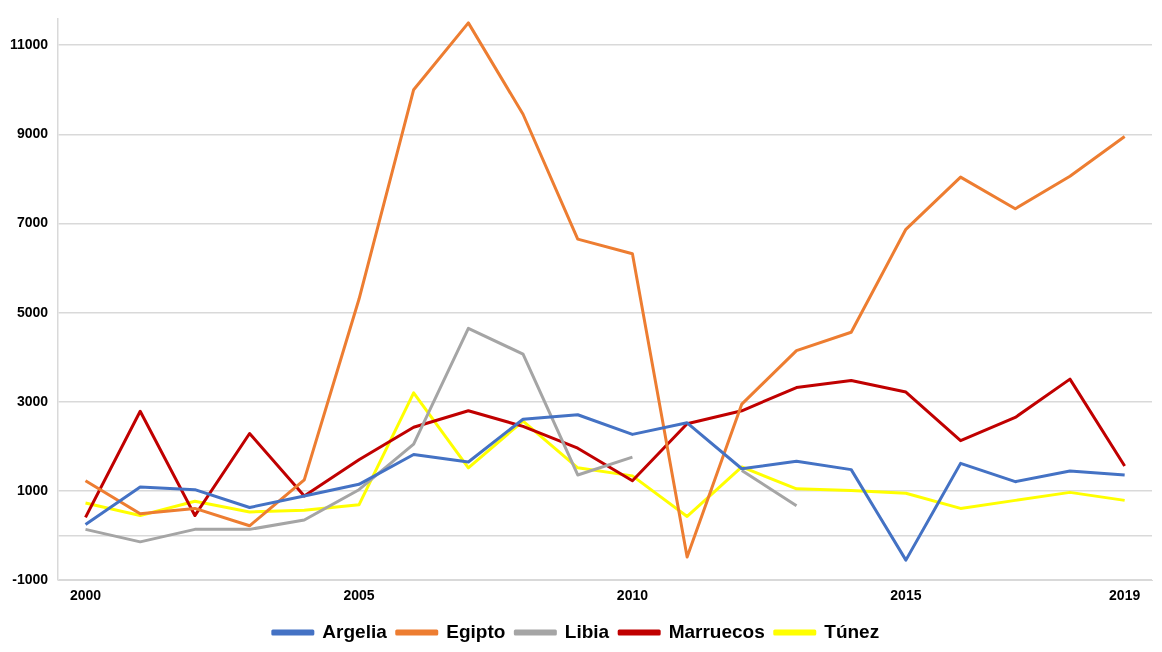  Describe the element at coordinates (852, 631) in the screenshot. I see `legend-label: Túnez` at that location.